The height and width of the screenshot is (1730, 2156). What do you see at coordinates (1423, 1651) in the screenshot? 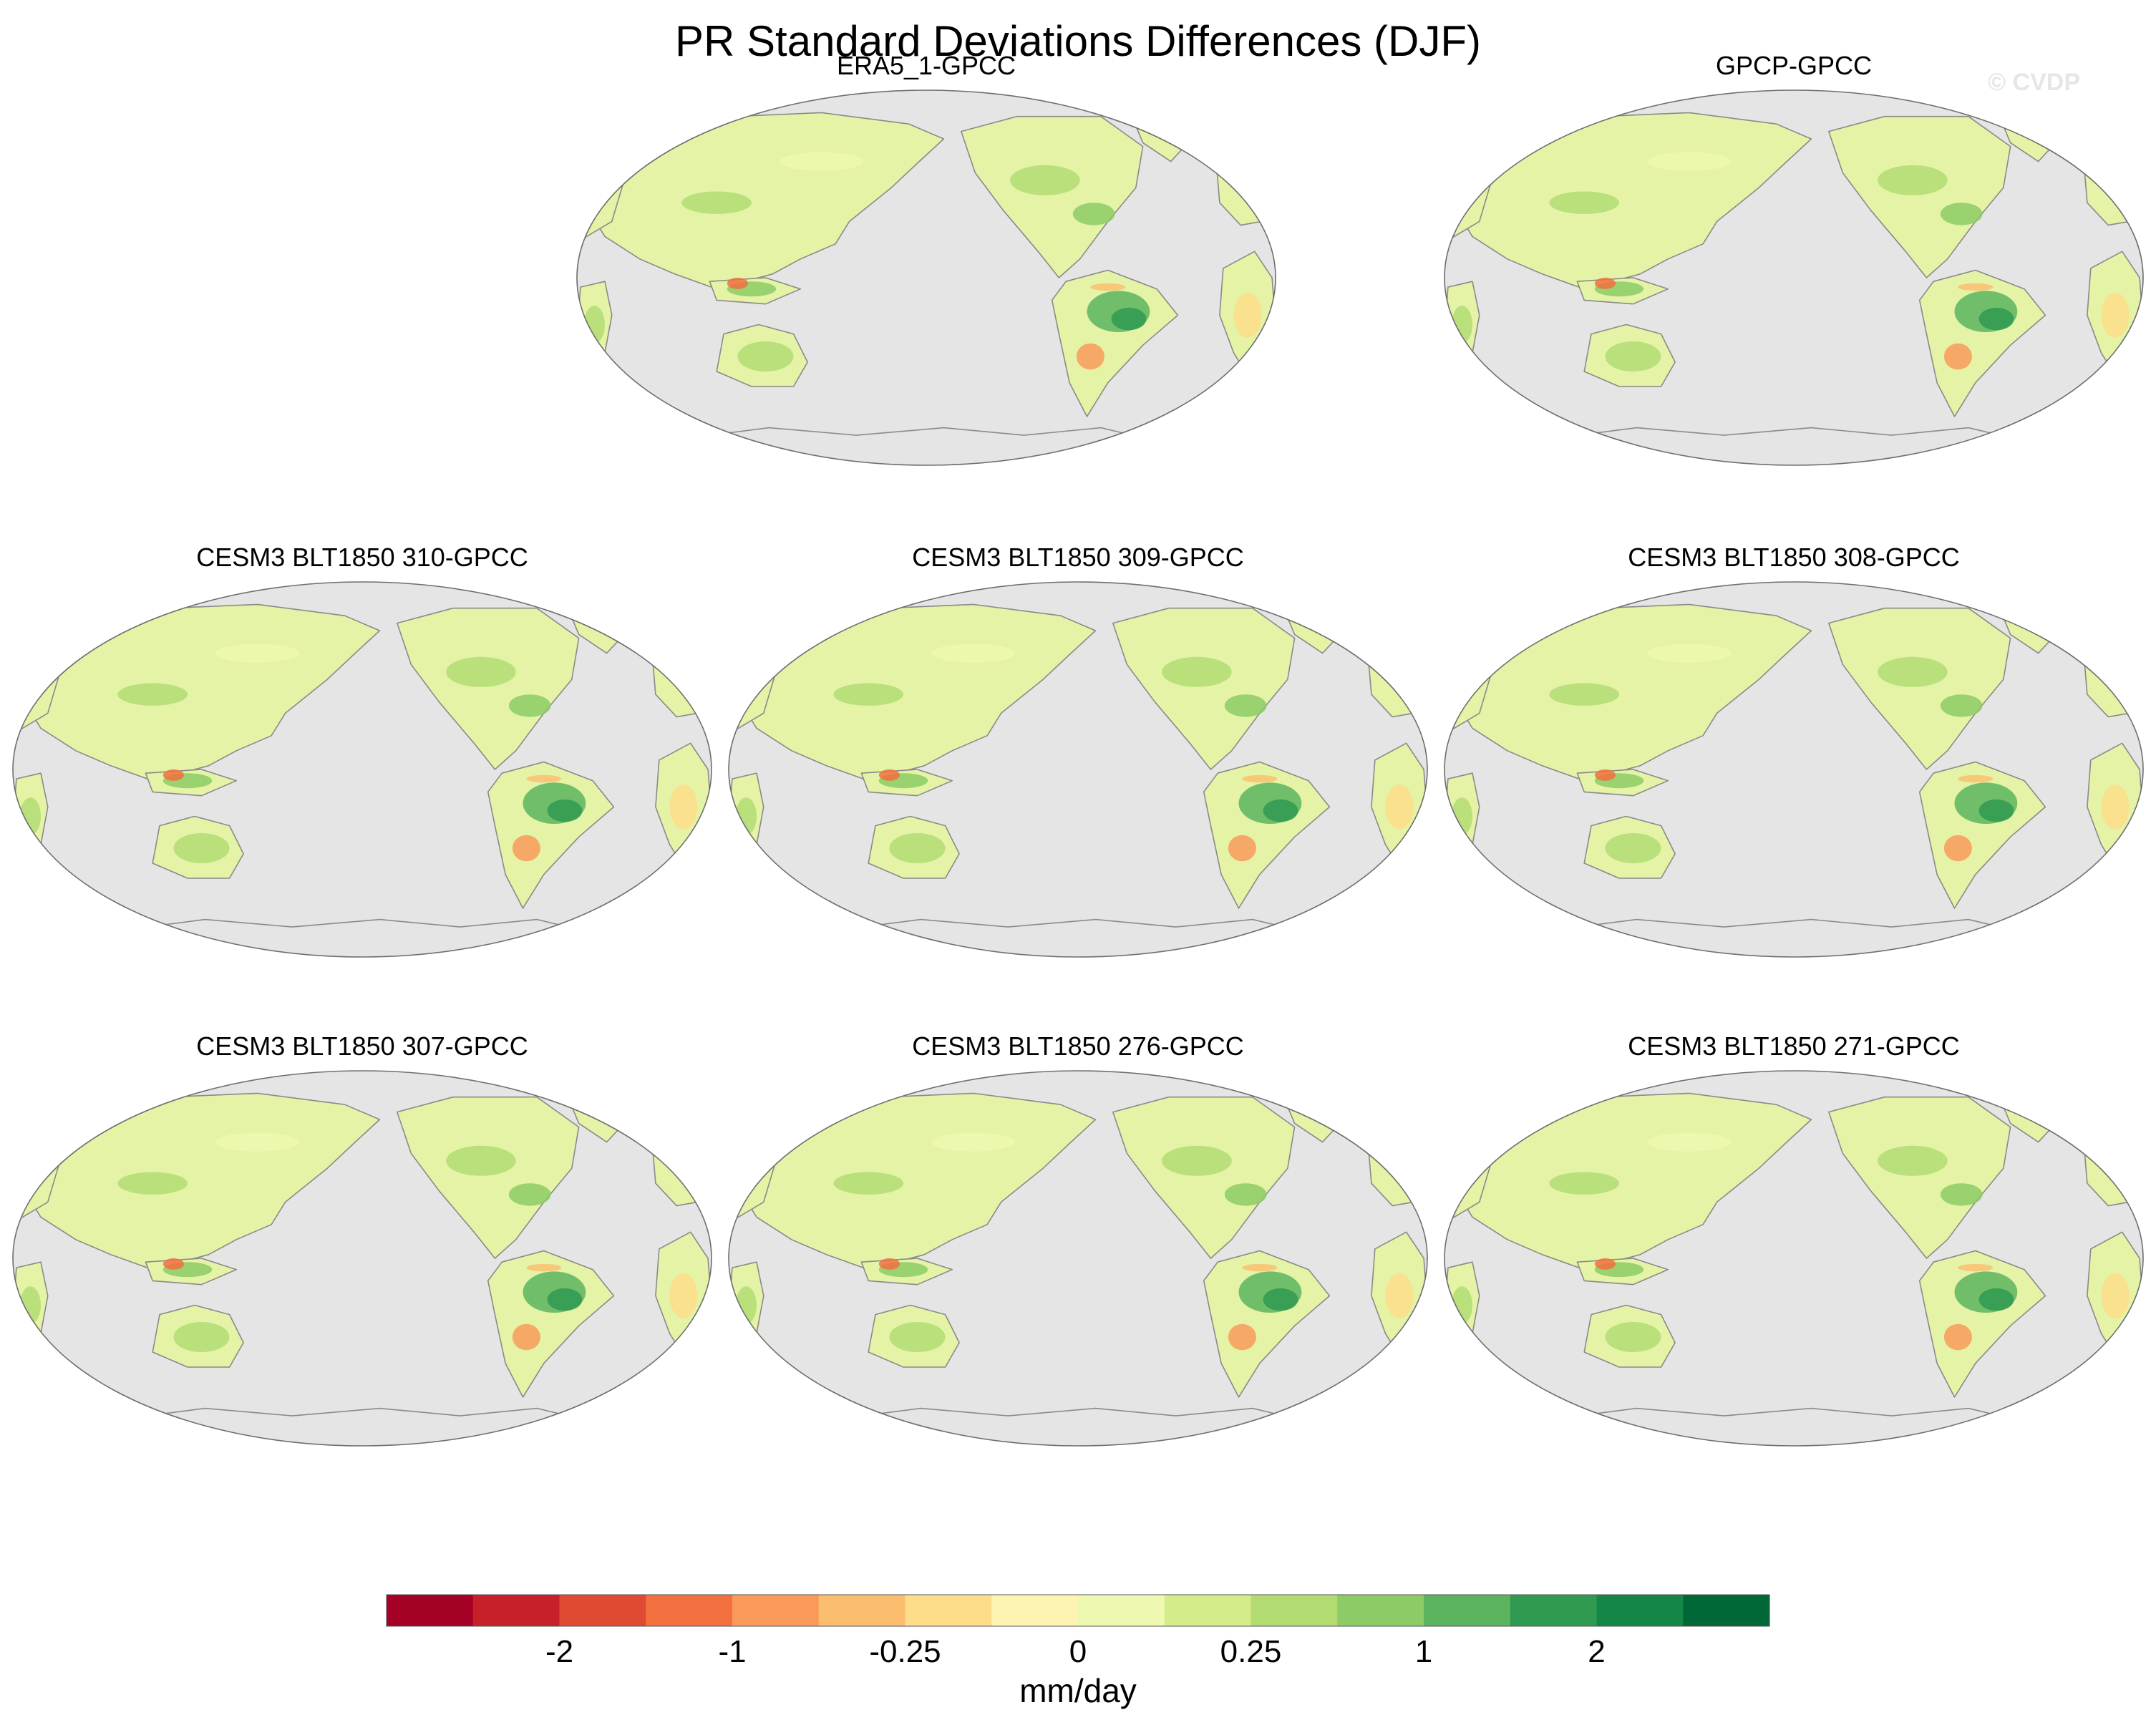
I see `colorbar-tick-label: 1` at bounding box center [1423, 1651].